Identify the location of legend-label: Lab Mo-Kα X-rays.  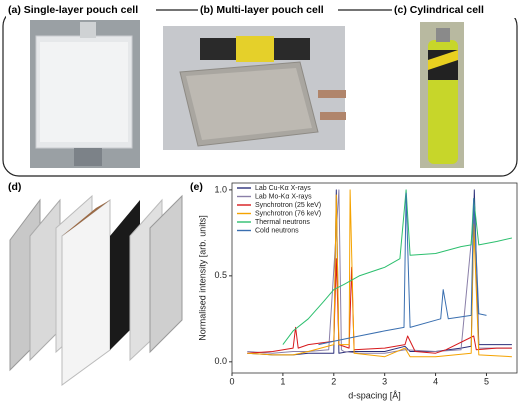
(283, 196).